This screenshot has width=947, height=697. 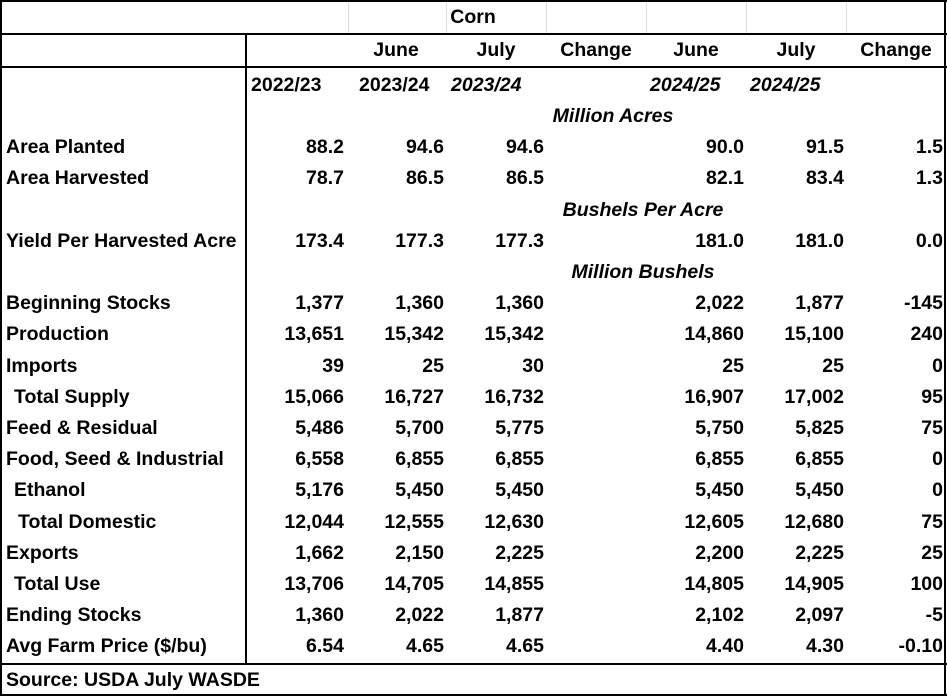 What do you see at coordinates (825, 147) in the screenshot?
I see `value-cell-july-2024-25: 91.5` at bounding box center [825, 147].